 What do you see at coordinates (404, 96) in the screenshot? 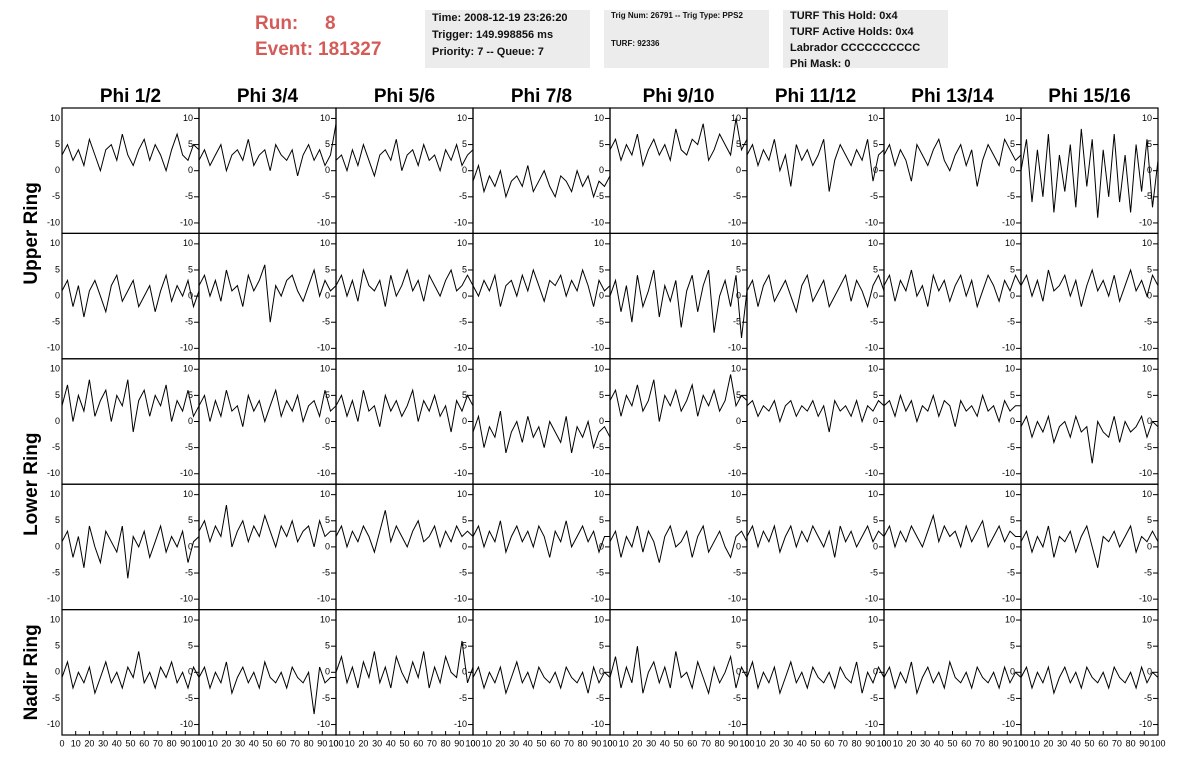
I see `column-title: Phi 5/6` at bounding box center [404, 96].